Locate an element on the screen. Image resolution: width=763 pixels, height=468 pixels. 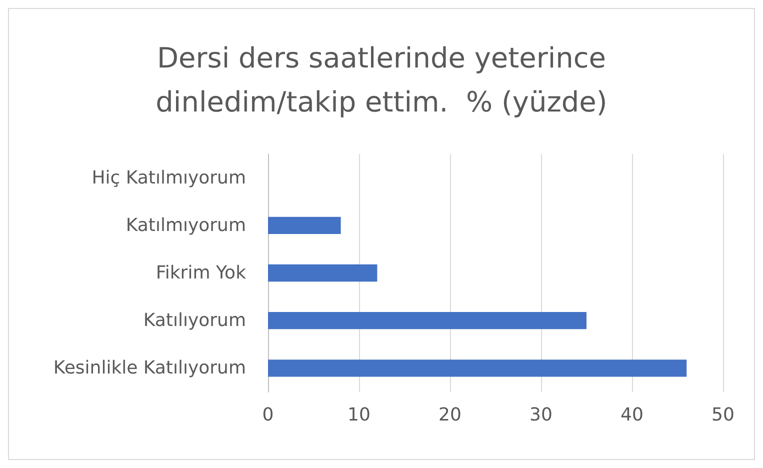
x-tick-label: 30 is located at coordinates (541, 415).